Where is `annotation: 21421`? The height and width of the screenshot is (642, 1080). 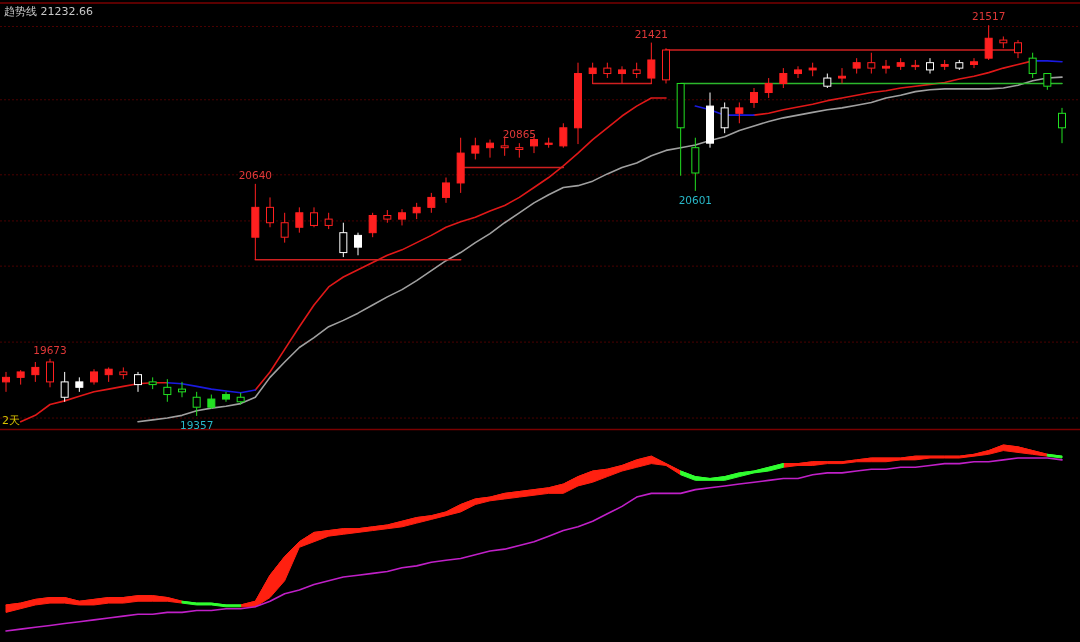
annotation: 21421 is located at coordinates (651, 33).